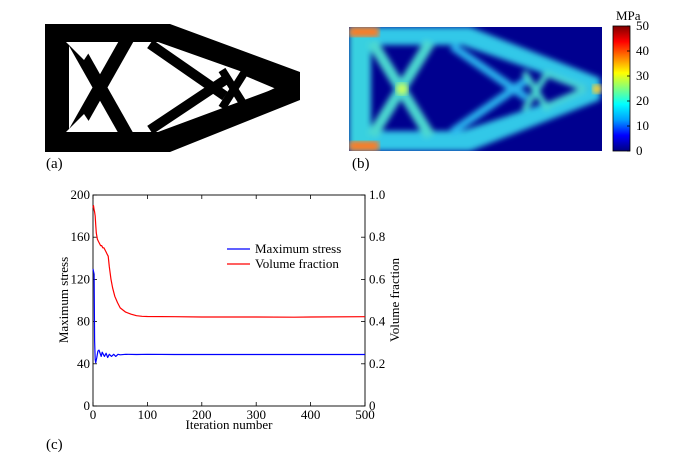 This screenshot has width=686, height=468. What do you see at coordinates (373, 300) in the screenshot?
I see `right-axis-ticks: 0 0.2 0.4 0.6 0.8 1.0` at bounding box center [373, 300].